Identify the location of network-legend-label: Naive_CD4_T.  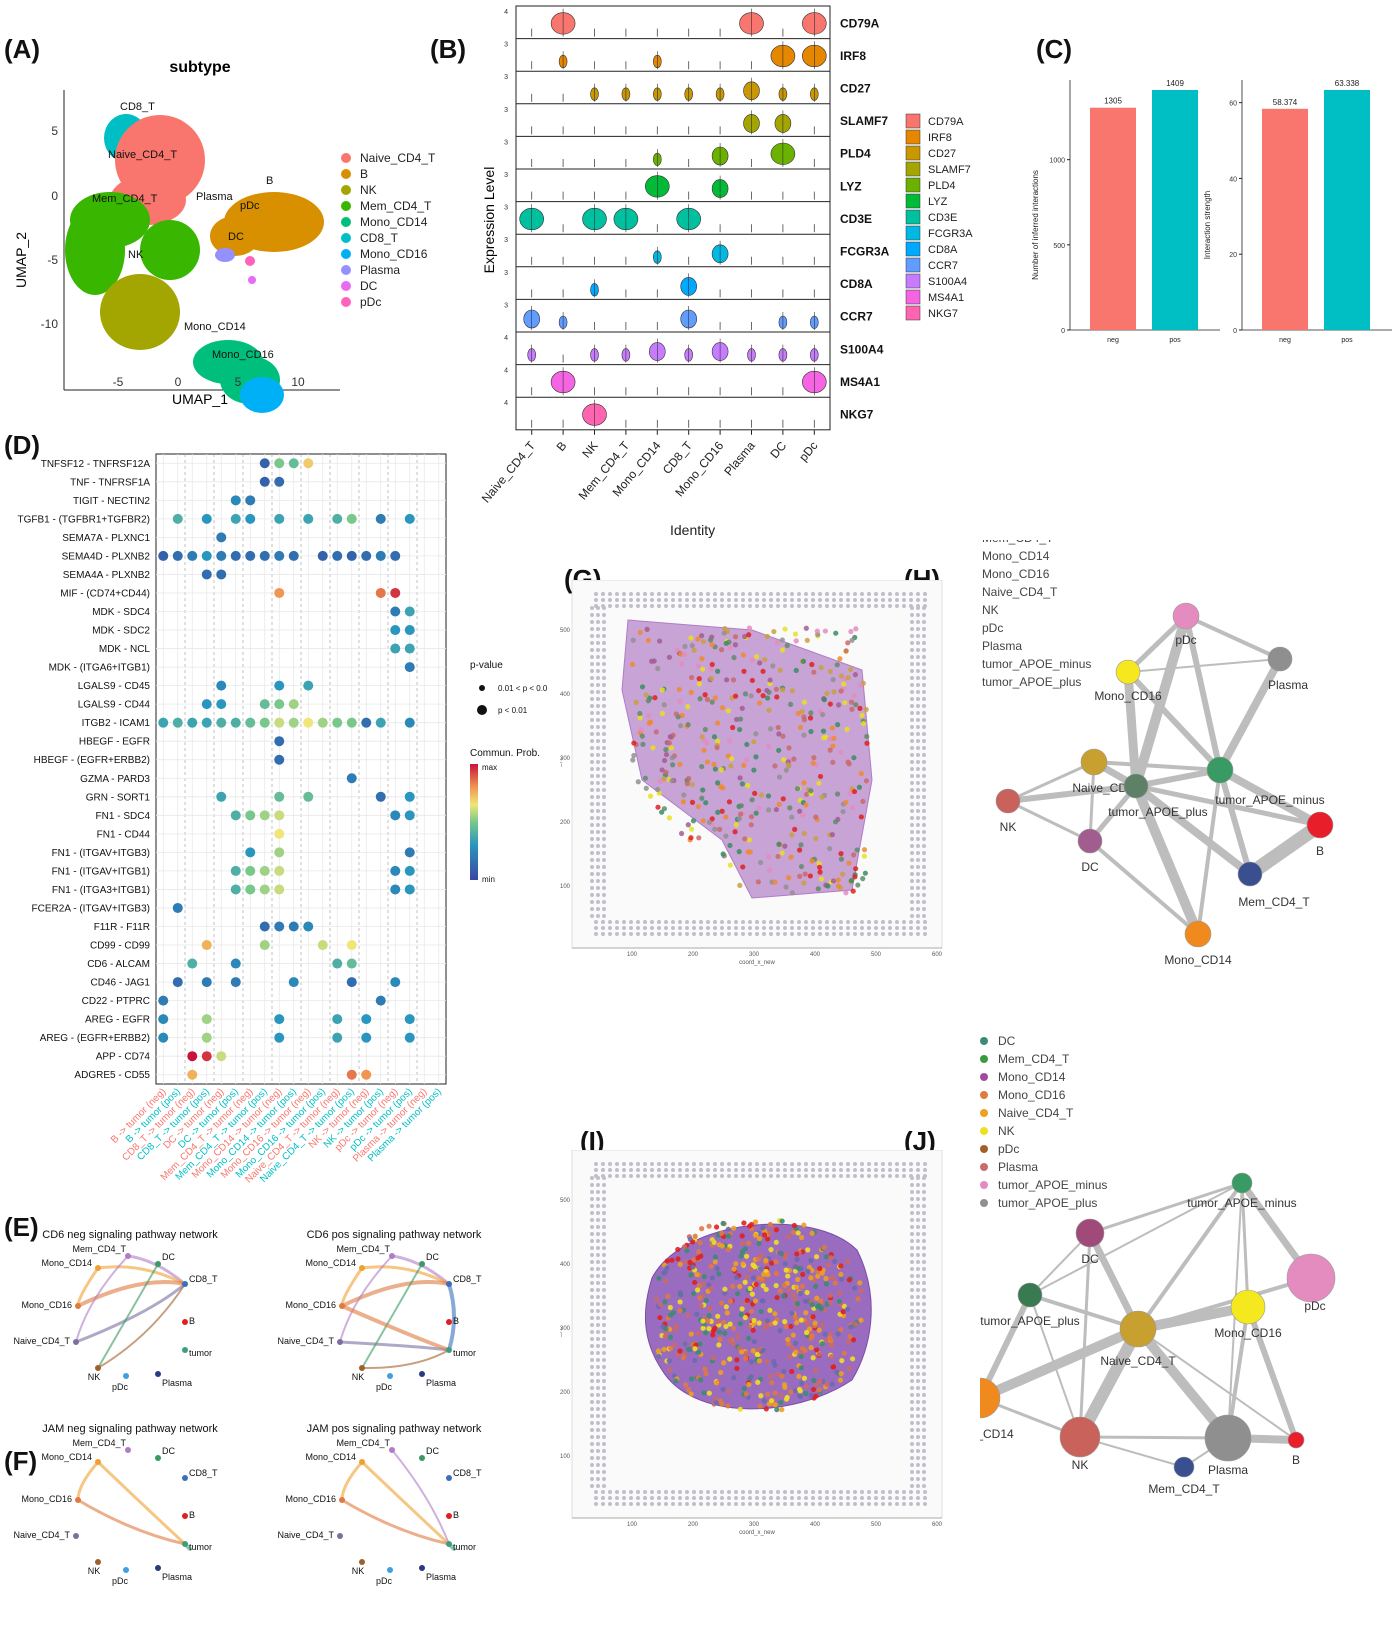
(1036, 1113).